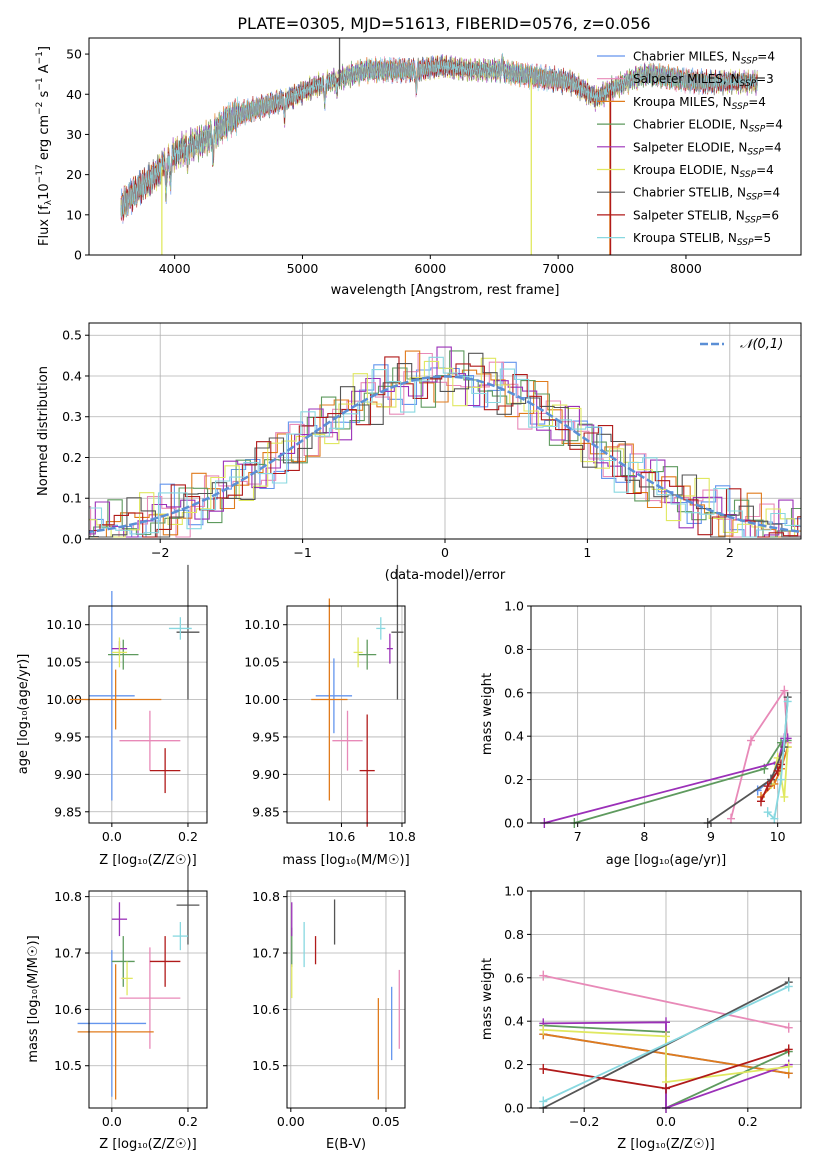  I want to click on ageZ-xlabel: Z [log₁₀(Z/Z☉)], so click(147, 860).